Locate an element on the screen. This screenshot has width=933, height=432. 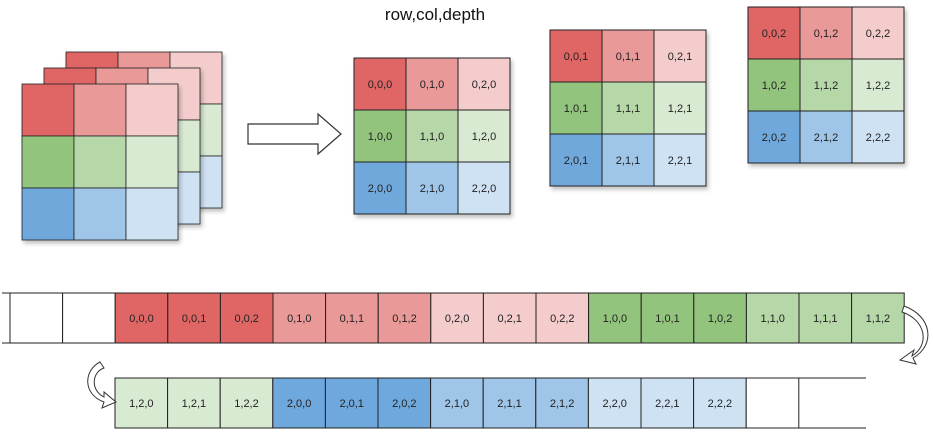
slice-cell: 1,0,0 is located at coordinates (380, 136).